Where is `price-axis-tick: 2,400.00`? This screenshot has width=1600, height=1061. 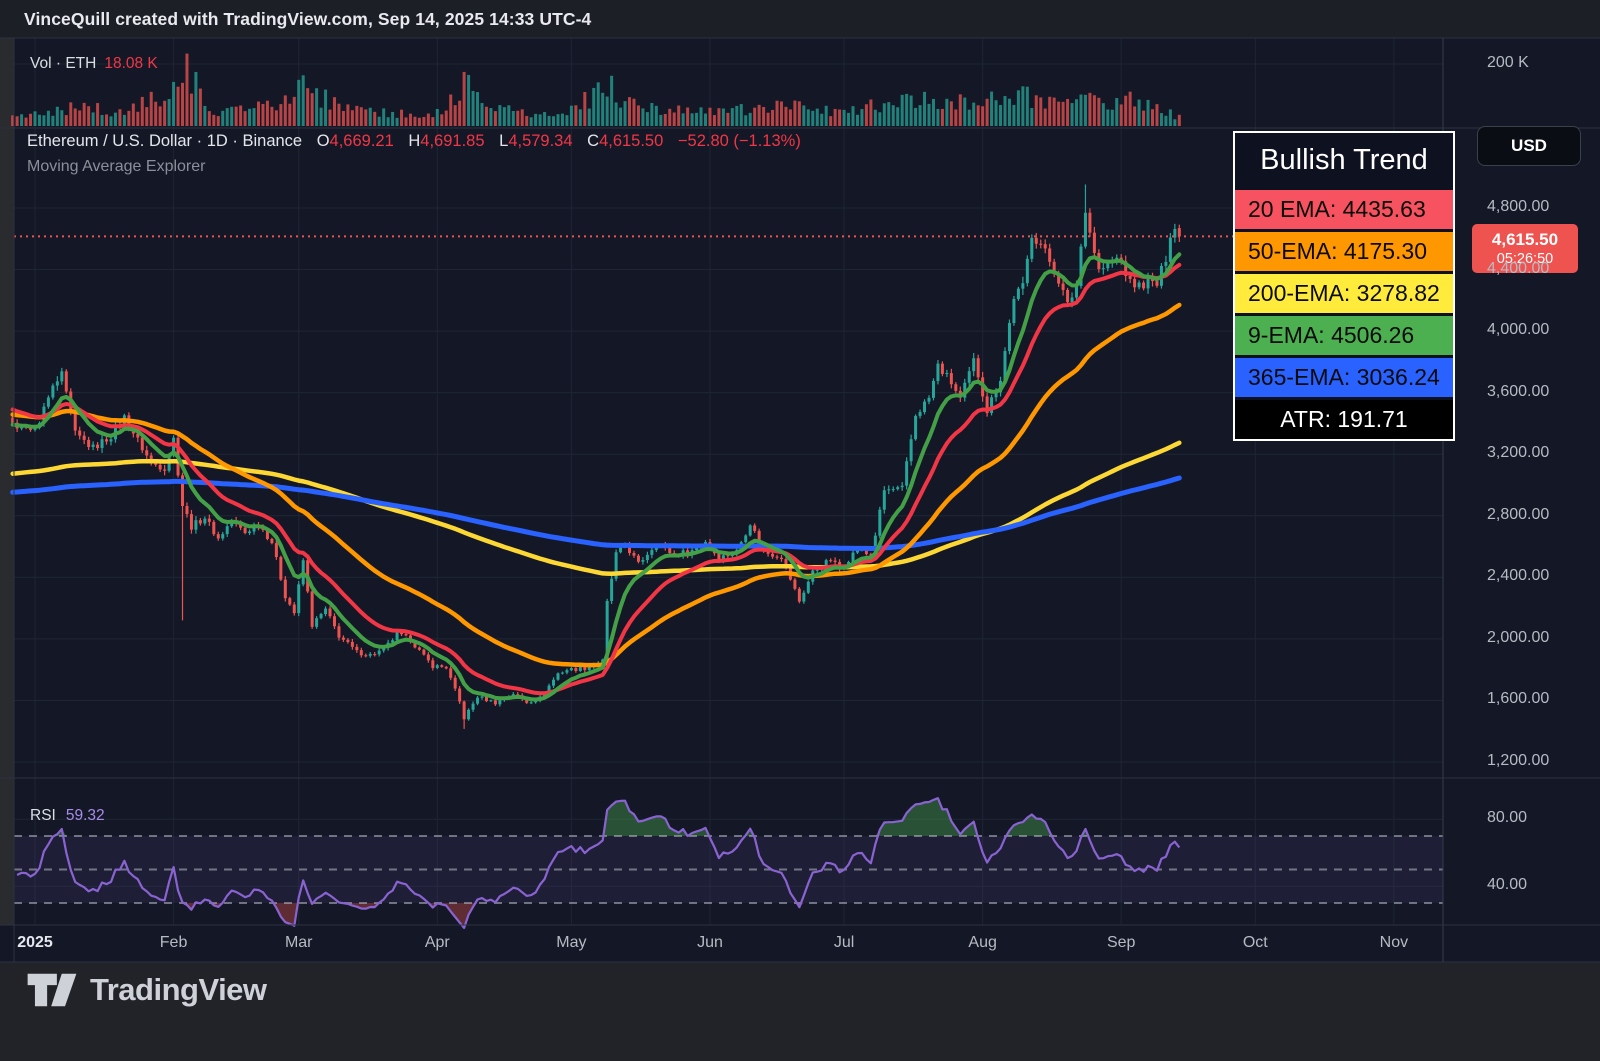 price-axis-tick: 2,400.00 is located at coordinates (1518, 576).